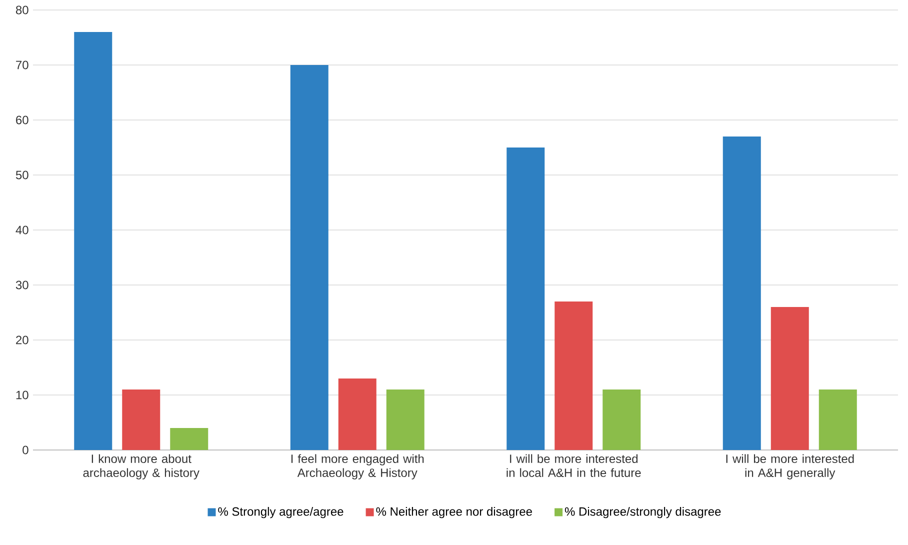 This screenshot has width=908, height=545. Describe the element at coordinates (642, 512) in the screenshot. I see `legend-label: % Disagree/strongly disagree` at that location.